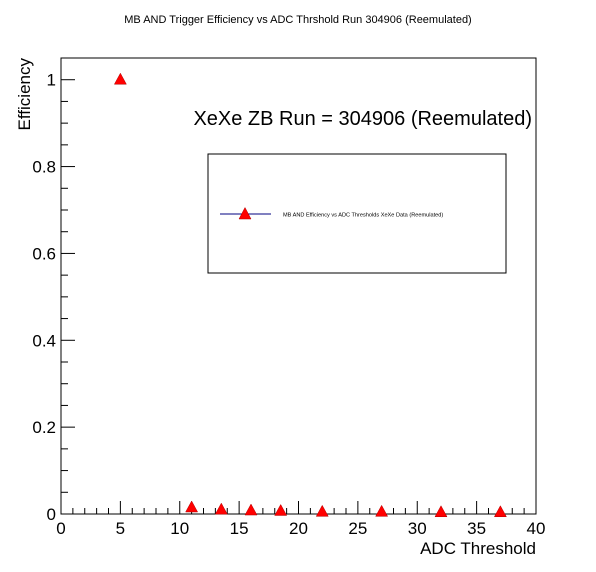 The width and height of the screenshot is (596, 572). What do you see at coordinates (44, 297) in the screenshot?
I see `y-axis-tick-labels: 0 0.2 0.4 0.6 0.8 1` at bounding box center [44, 297].